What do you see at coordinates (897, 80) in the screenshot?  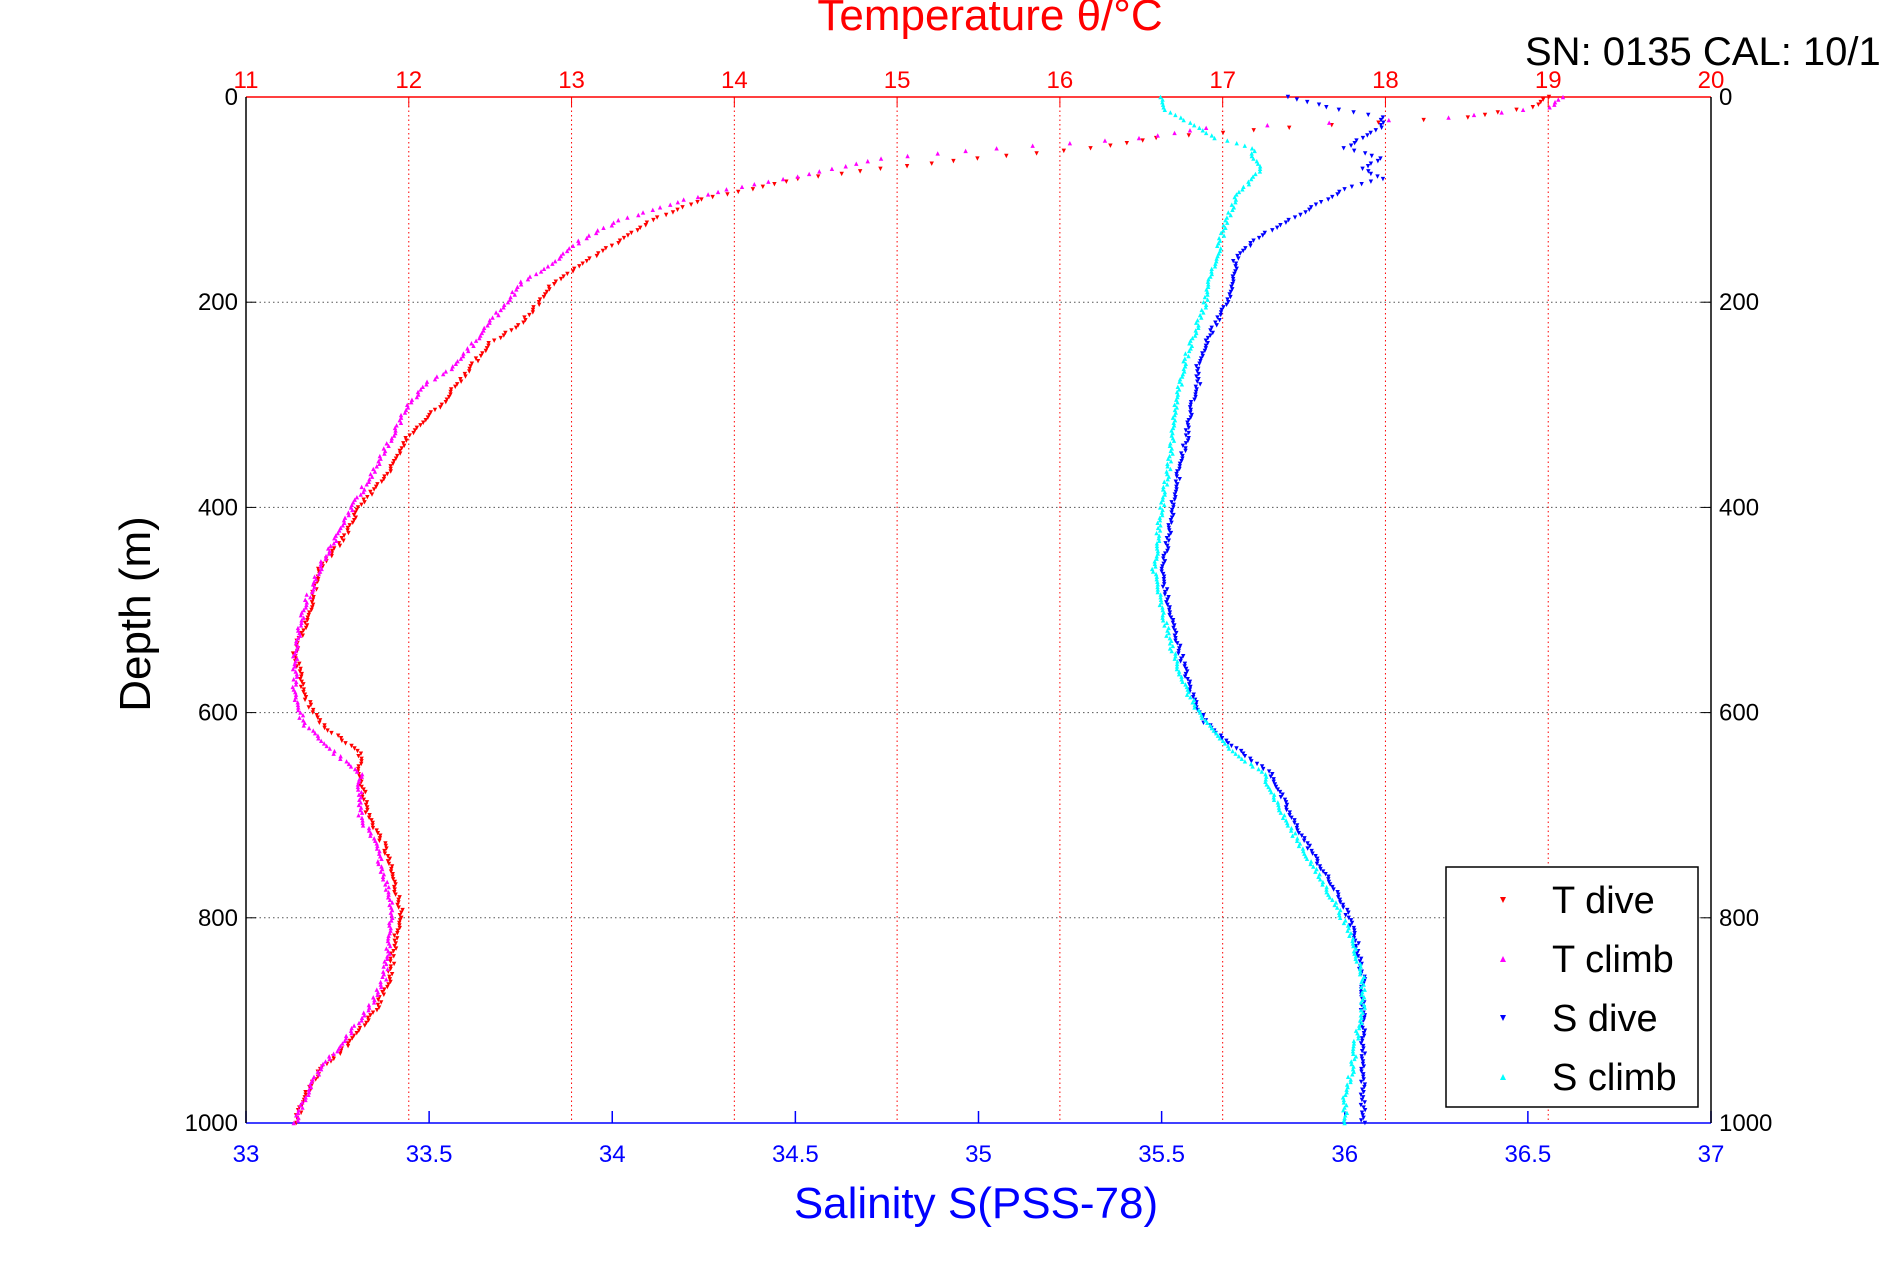 I see `temperature-tick-label: 15` at bounding box center [897, 80].